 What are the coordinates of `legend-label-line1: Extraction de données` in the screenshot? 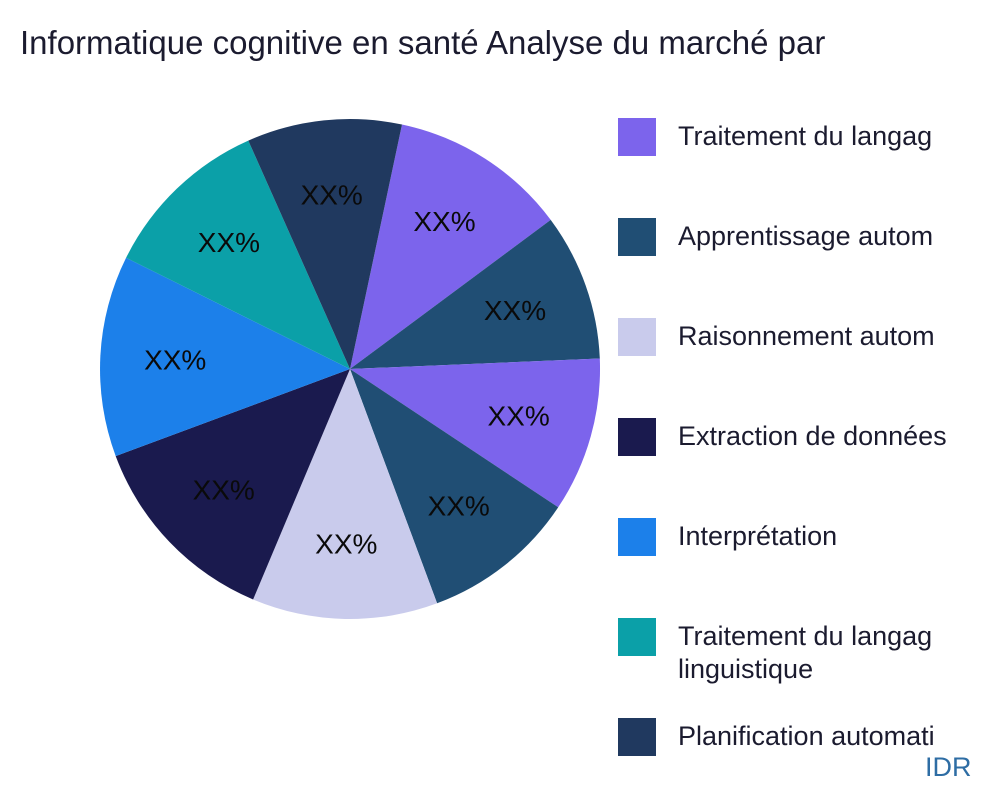 It's located at (812, 436).